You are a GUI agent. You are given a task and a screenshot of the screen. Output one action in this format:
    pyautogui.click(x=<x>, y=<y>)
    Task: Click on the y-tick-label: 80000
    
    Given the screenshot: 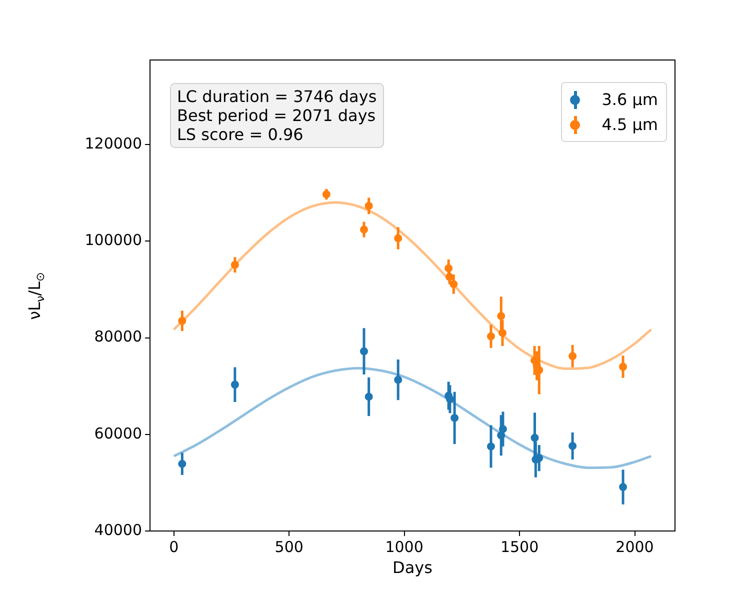 What is the action you would take?
    pyautogui.click(x=118, y=337)
    